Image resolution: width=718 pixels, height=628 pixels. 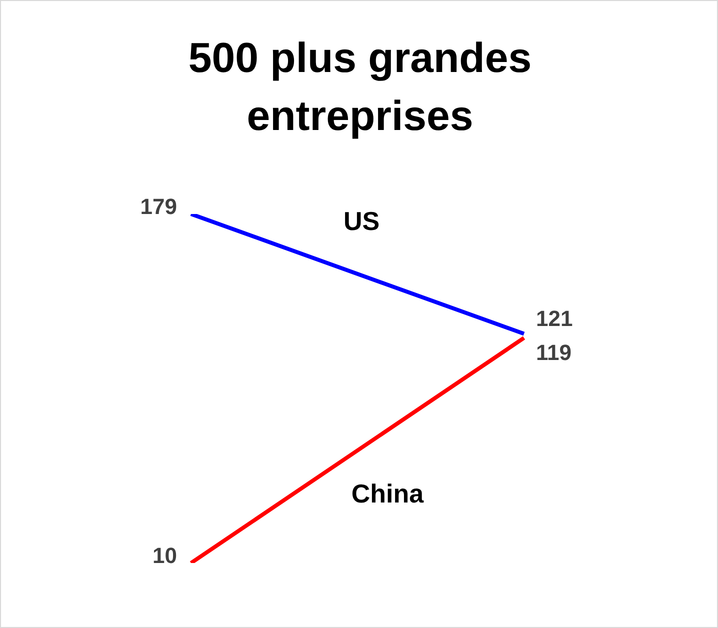 What do you see at coordinates (360, 87) in the screenshot?
I see `chart-title: 500 plus grandes entreprises` at bounding box center [360, 87].